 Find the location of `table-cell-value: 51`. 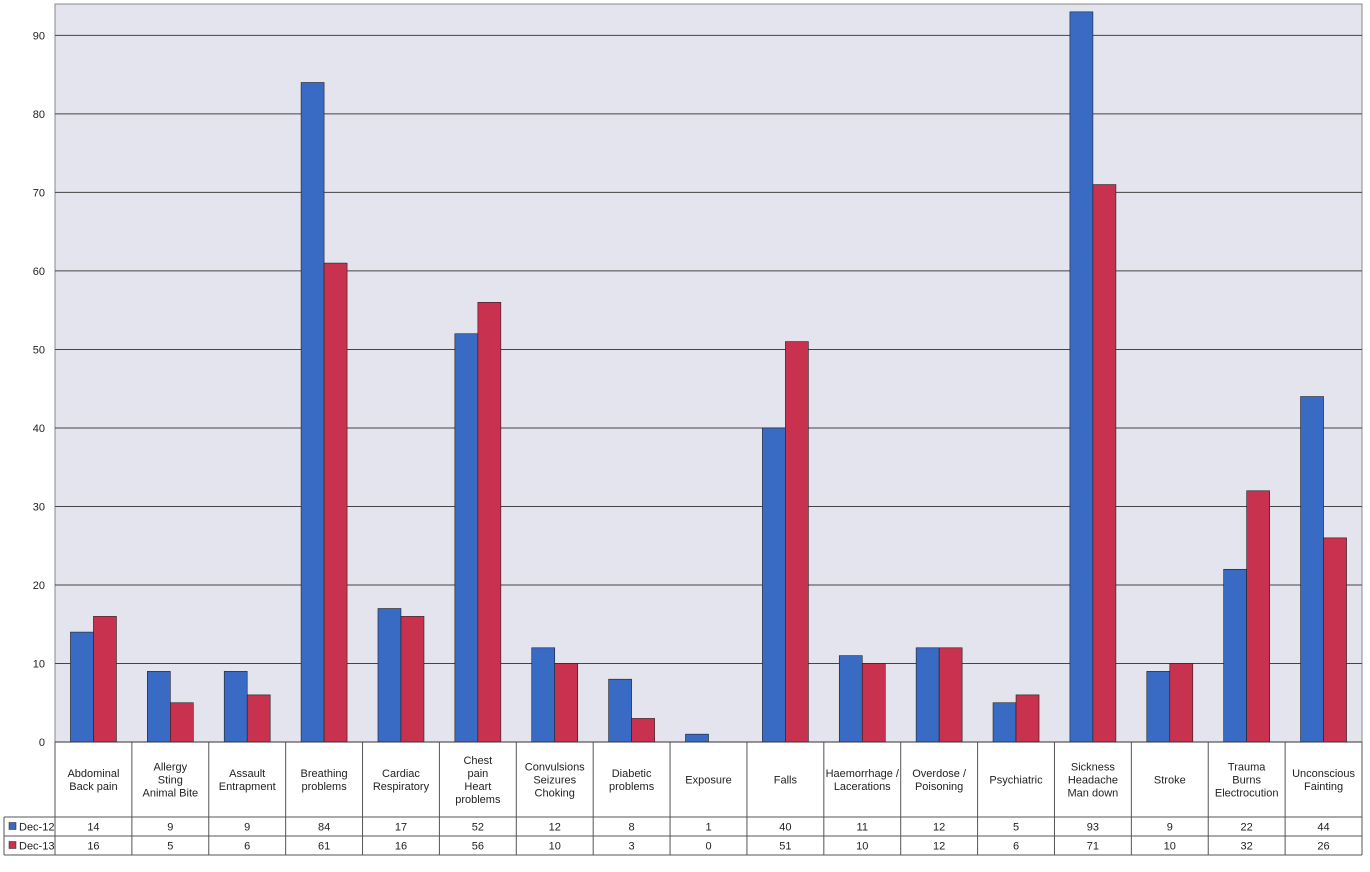

table-cell-value: 51 is located at coordinates (785, 847).